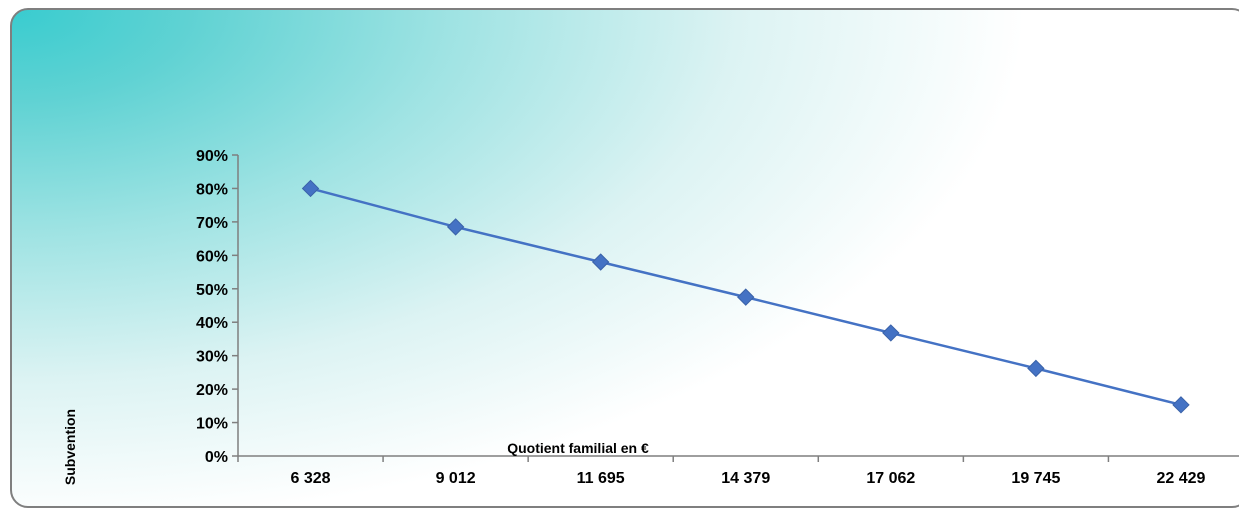  What do you see at coordinates (212, 323) in the screenshot?
I see `y-tick-label: 40%` at bounding box center [212, 323].